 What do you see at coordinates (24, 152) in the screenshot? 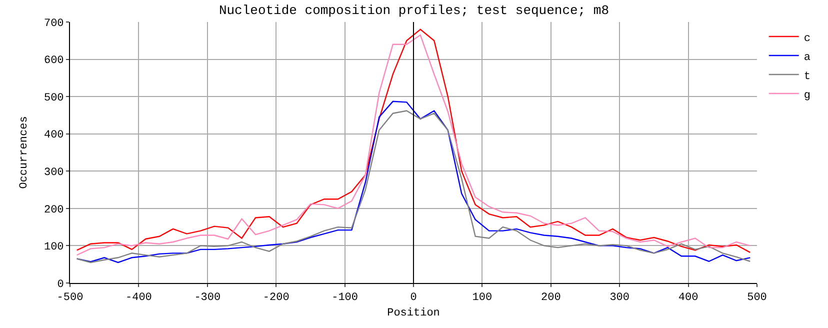
I see `y-axis-title: Occurrences` at bounding box center [24, 152].